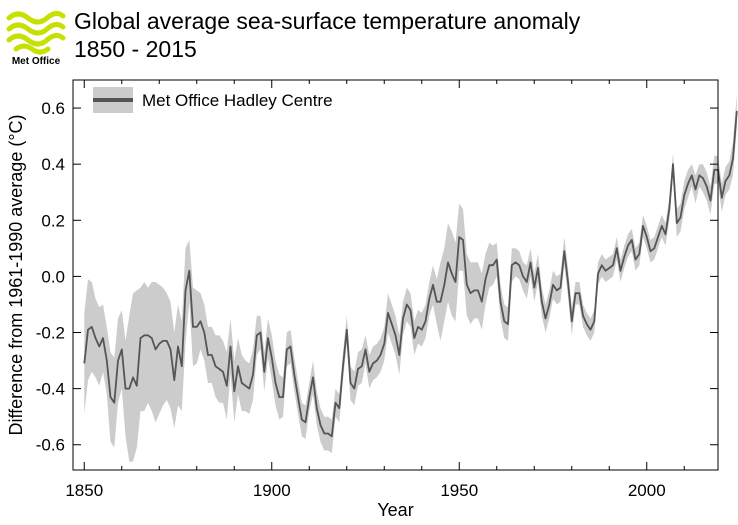 The width and height of the screenshot is (738, 525). Describe the element at coordinates (647, 490) in the screenshot. I see `x-tick-label: 2000` at that location.